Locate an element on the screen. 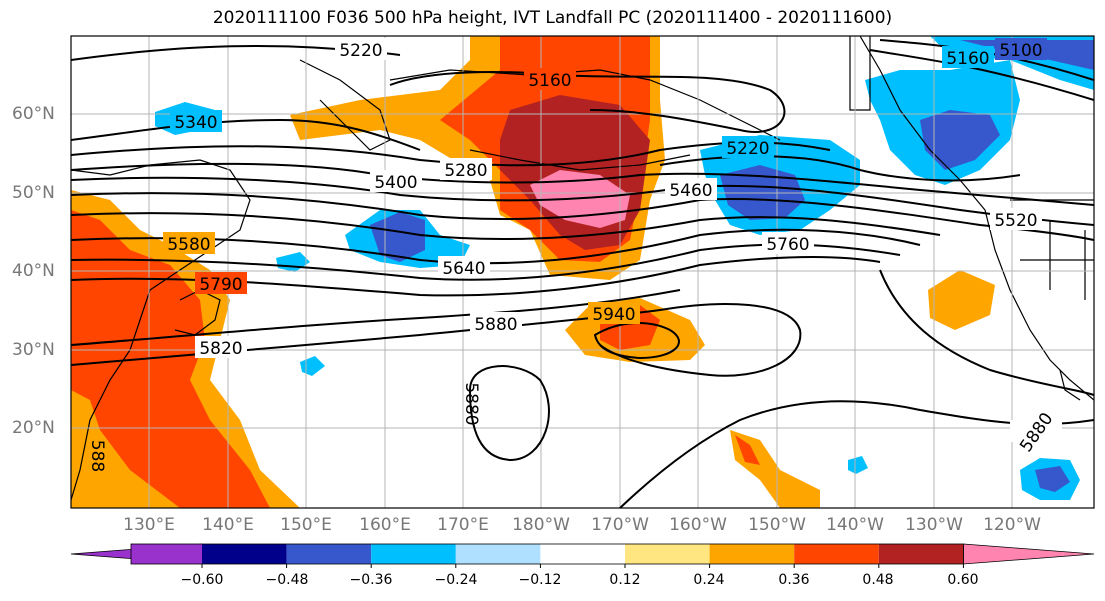 This screenshot has height=601, width=1105. ivt-blob-west-blue is located at coordinates (397, 237).